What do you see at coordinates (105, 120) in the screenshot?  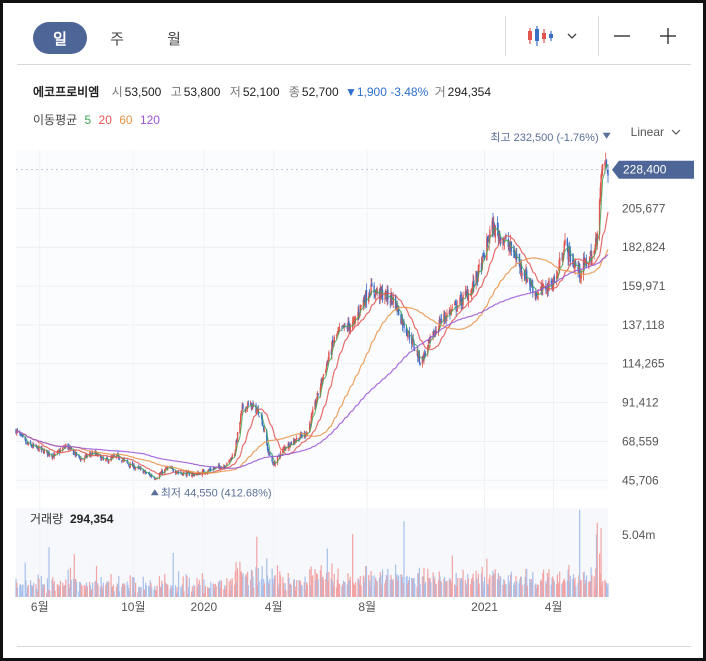 I see `ma-legend-20: 20` at bounding box center [105, 120].